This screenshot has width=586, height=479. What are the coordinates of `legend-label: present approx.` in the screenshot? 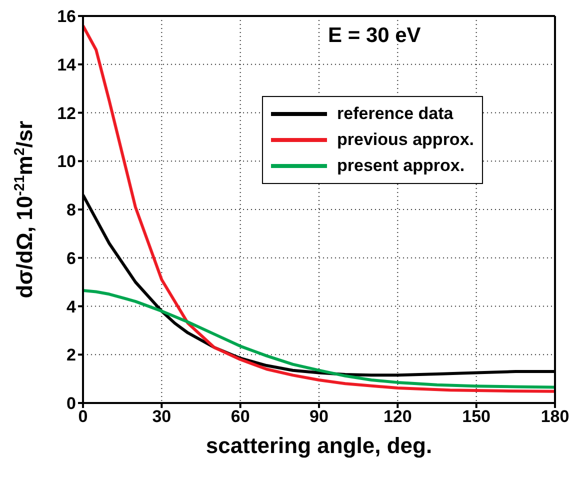 It's located at (401, 166).